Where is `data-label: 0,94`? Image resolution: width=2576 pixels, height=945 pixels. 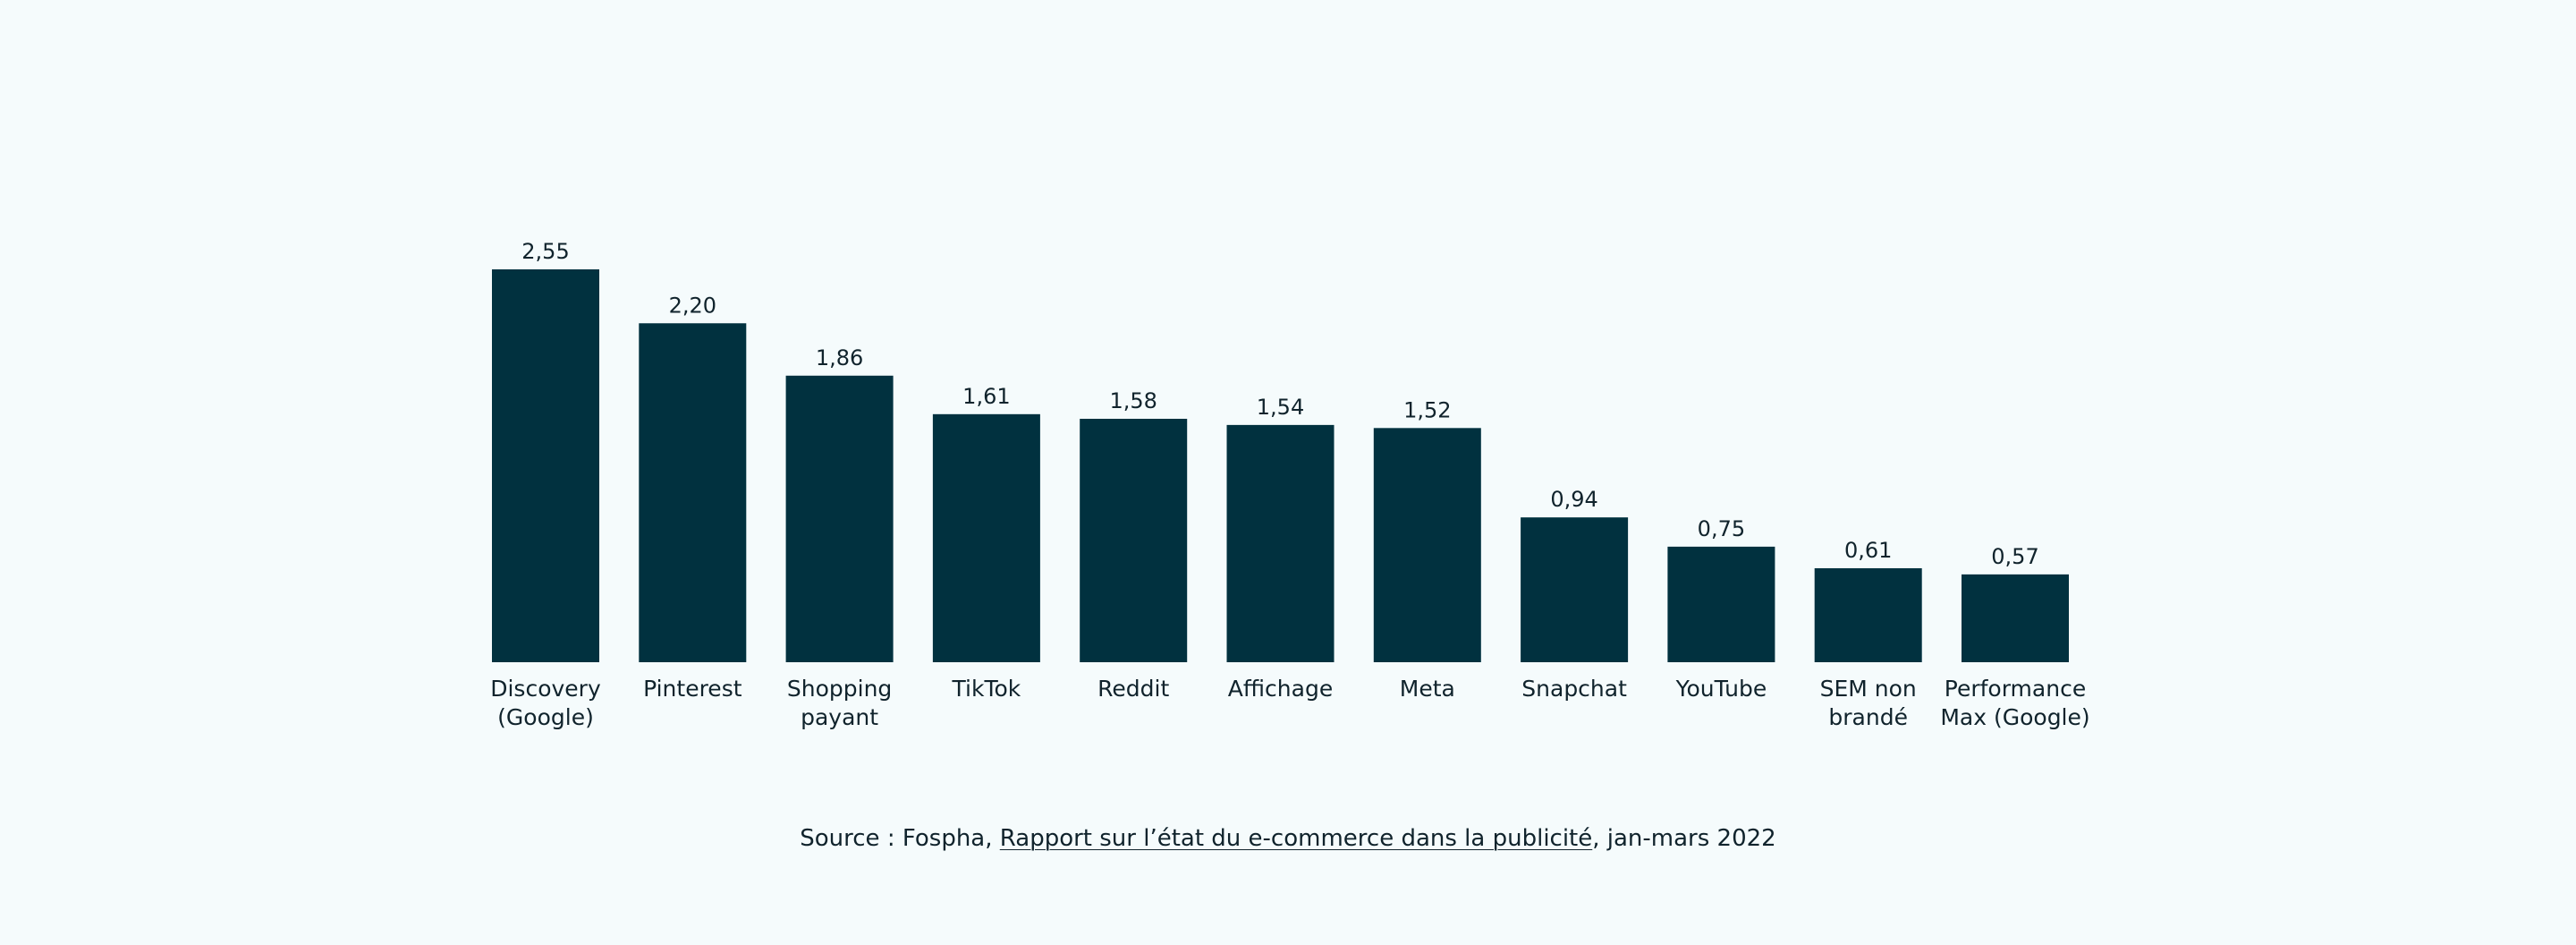 data-label: 0,94 is located at coordinates (1573, 499).